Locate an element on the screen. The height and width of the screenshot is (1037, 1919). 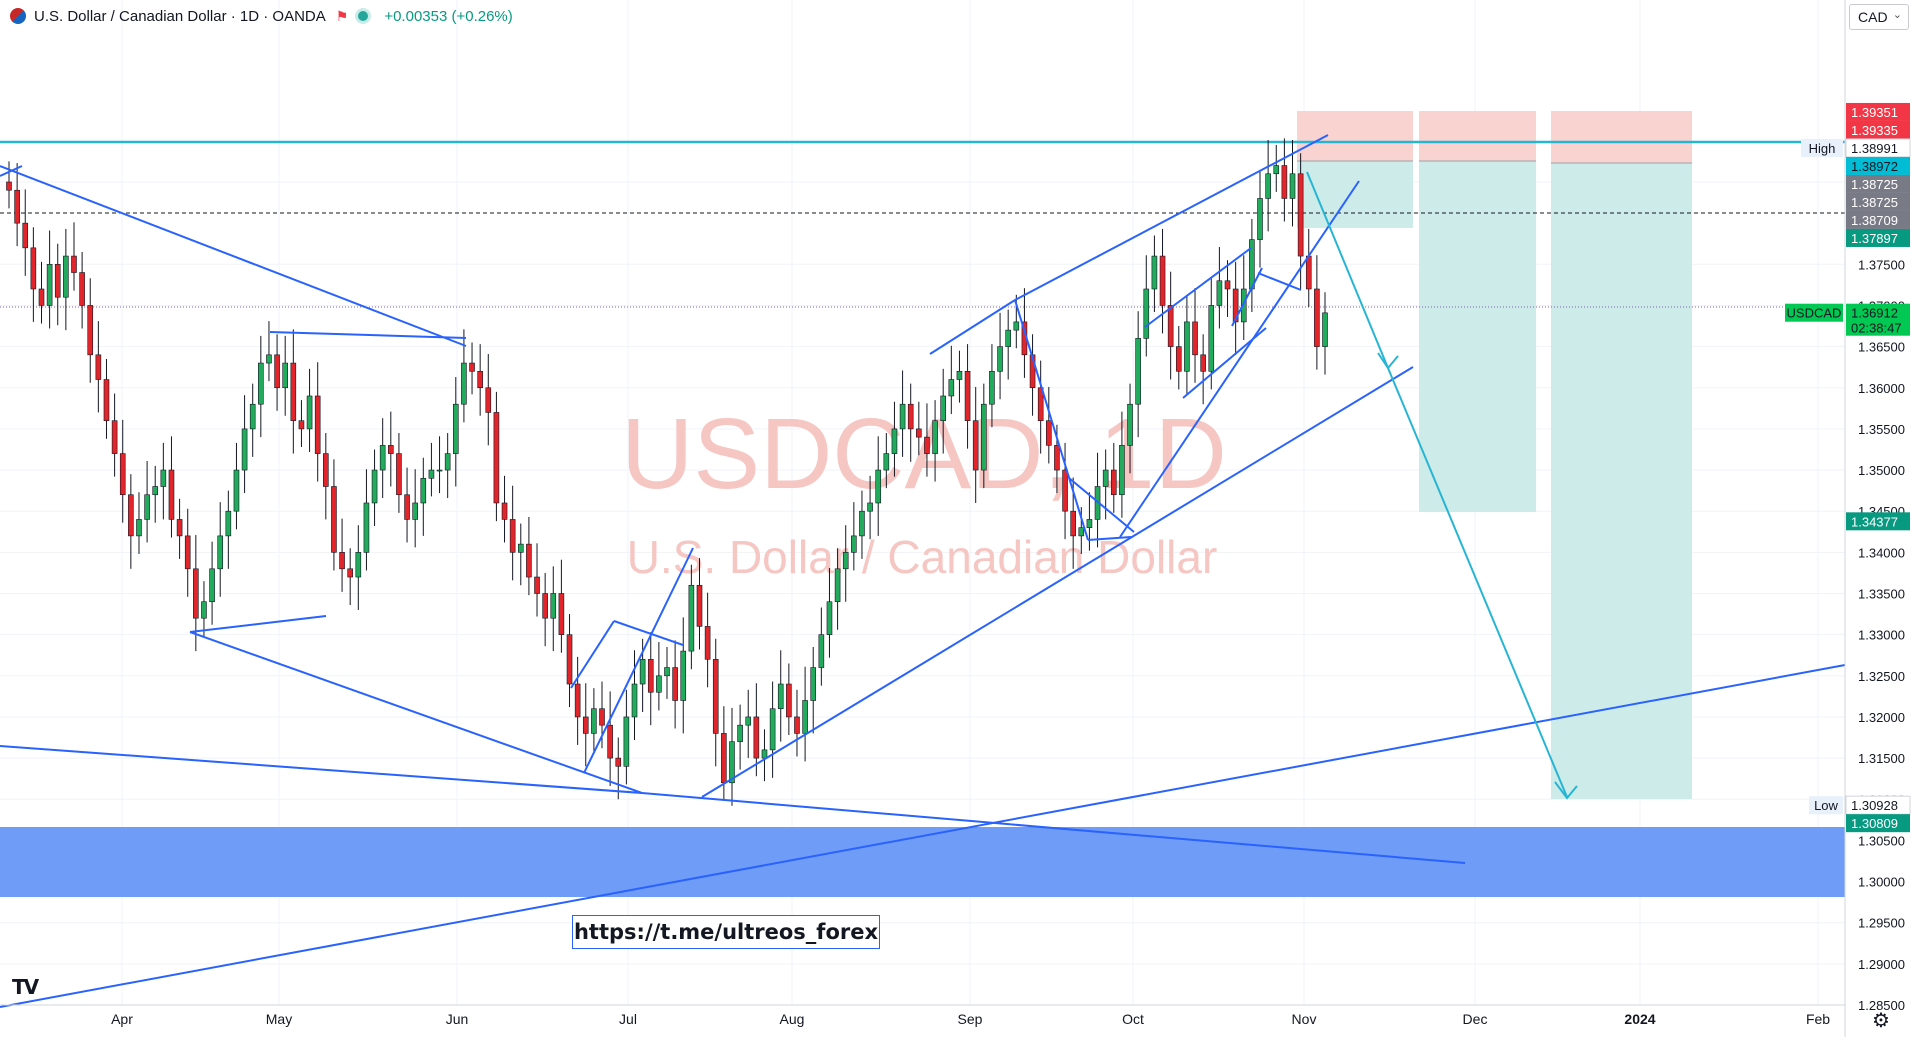
tradingview-logo-icon: TV is located at coordinates (25, 987).